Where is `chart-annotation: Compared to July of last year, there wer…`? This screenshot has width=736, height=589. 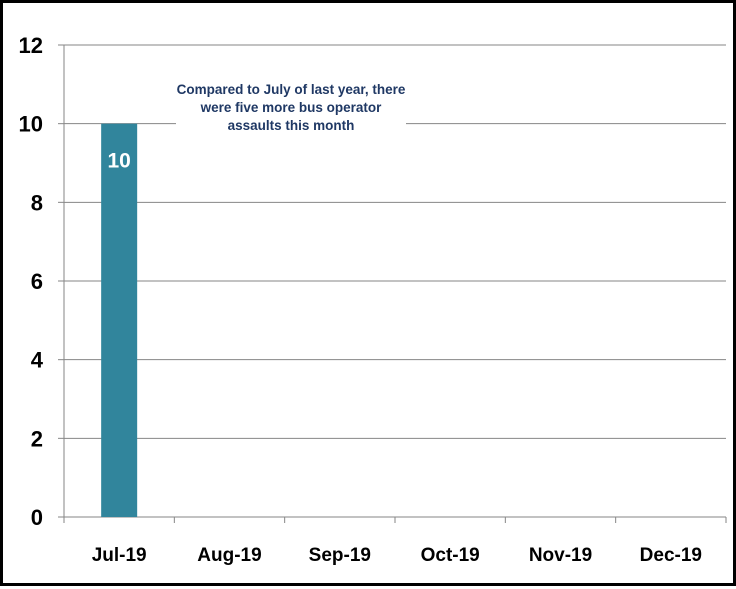 chart-annotation: Compared to July of last year, there wer… is located at coordinates (291, 109).